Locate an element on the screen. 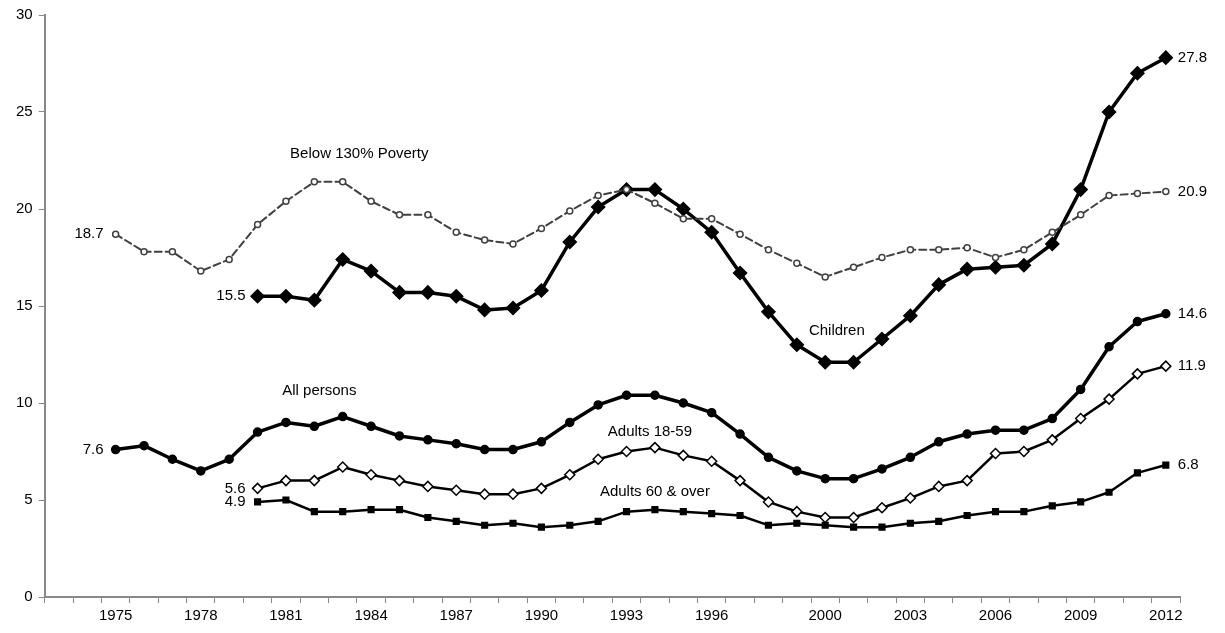  x-tick-label: 2009 is located at coordinates (1080, 615).